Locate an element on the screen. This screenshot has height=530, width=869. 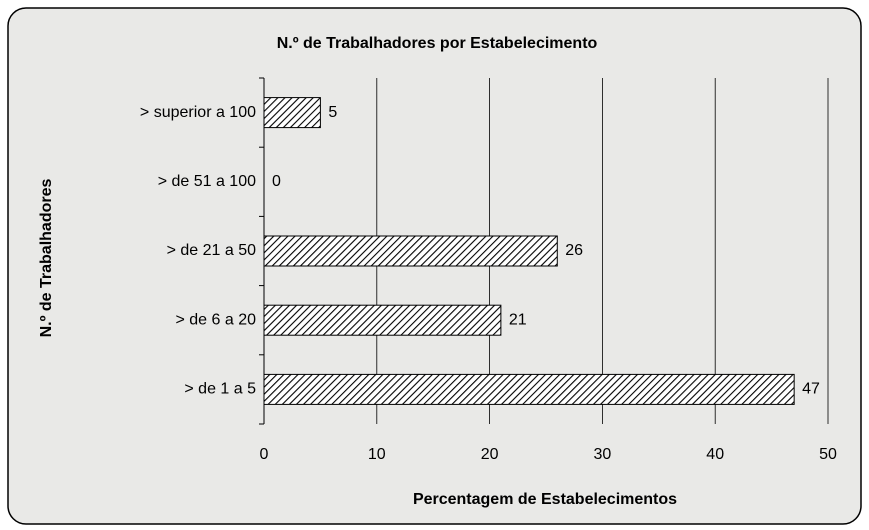
x-tick-label: 40 is located at coordinates (715, 454).